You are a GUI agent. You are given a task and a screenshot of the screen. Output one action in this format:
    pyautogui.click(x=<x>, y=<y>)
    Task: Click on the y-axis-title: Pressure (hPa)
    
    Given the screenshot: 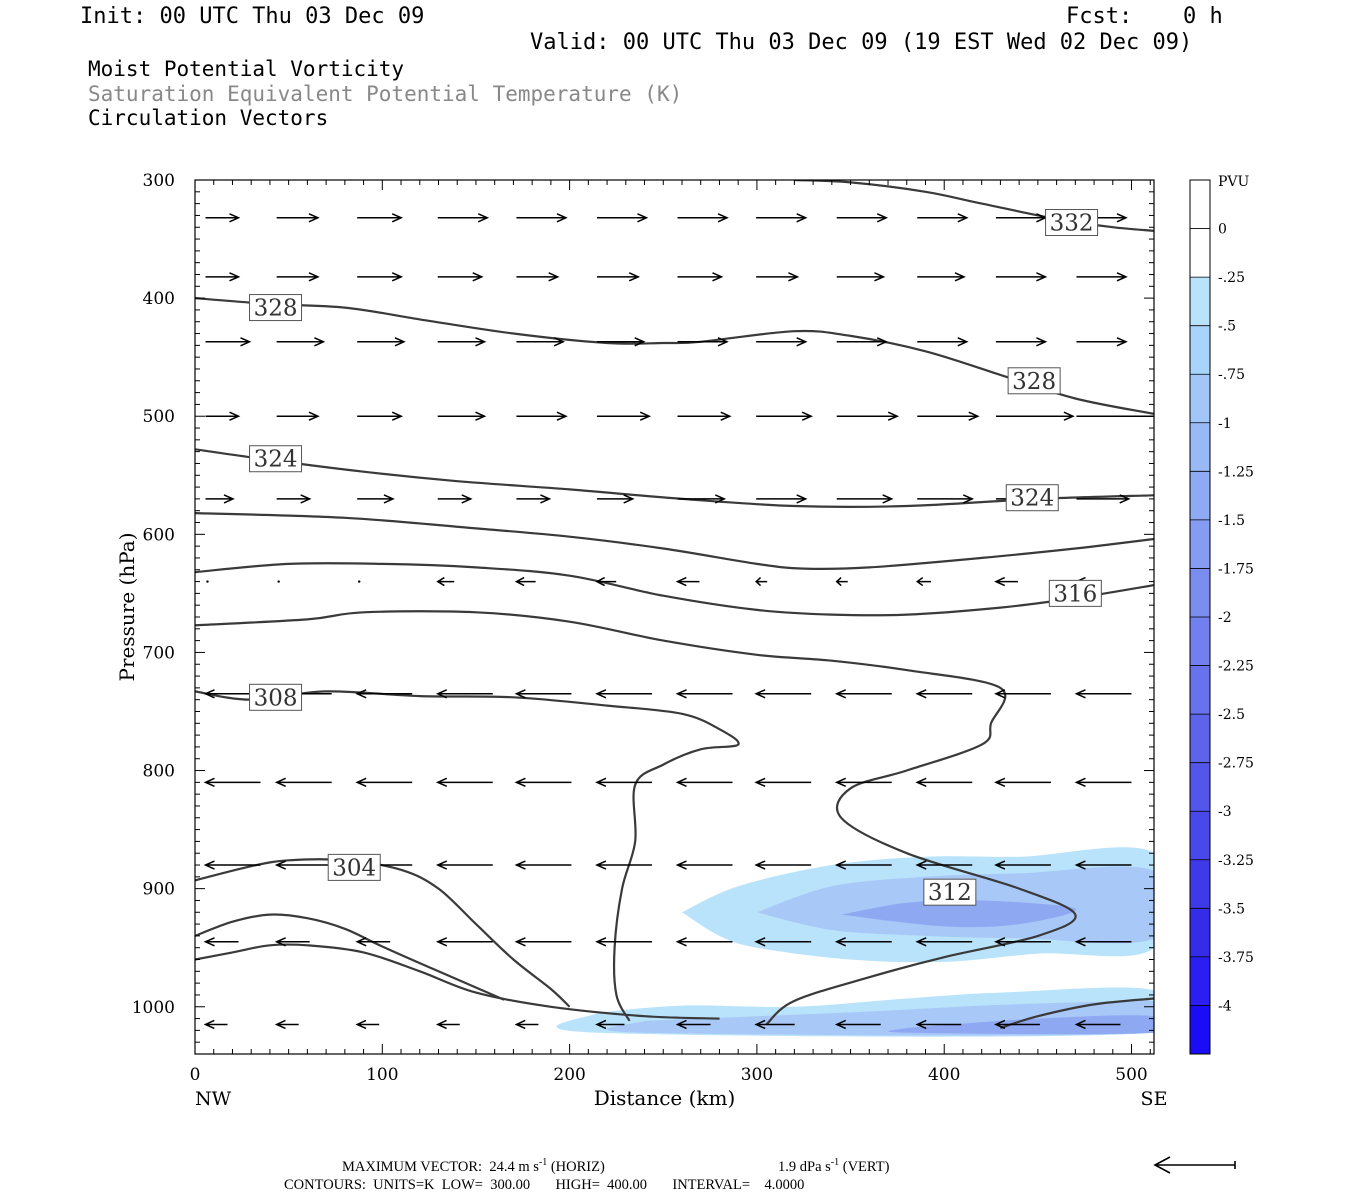 What is the action you would take?
    pyautogui.click(x=127, y=607)
    